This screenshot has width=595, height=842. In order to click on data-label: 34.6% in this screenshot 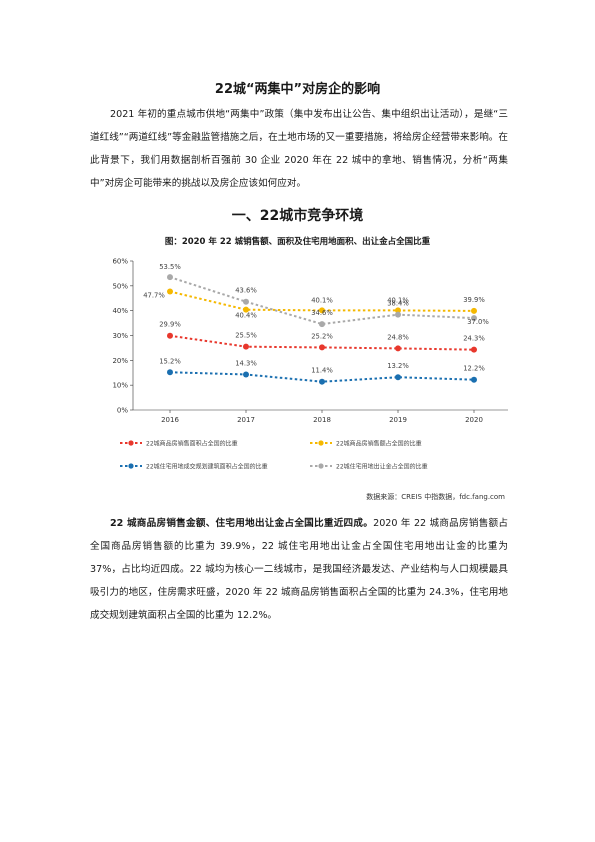, I will do `click(322, 313)`.